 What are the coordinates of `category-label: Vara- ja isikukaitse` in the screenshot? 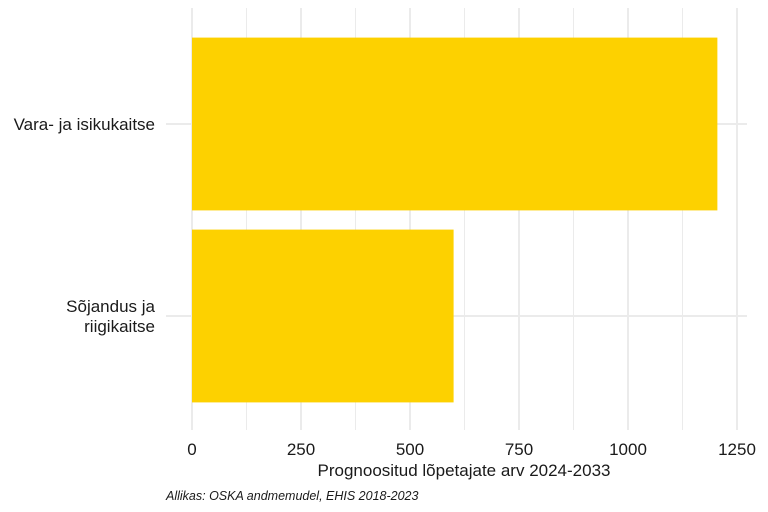 It's located at (84, 124).